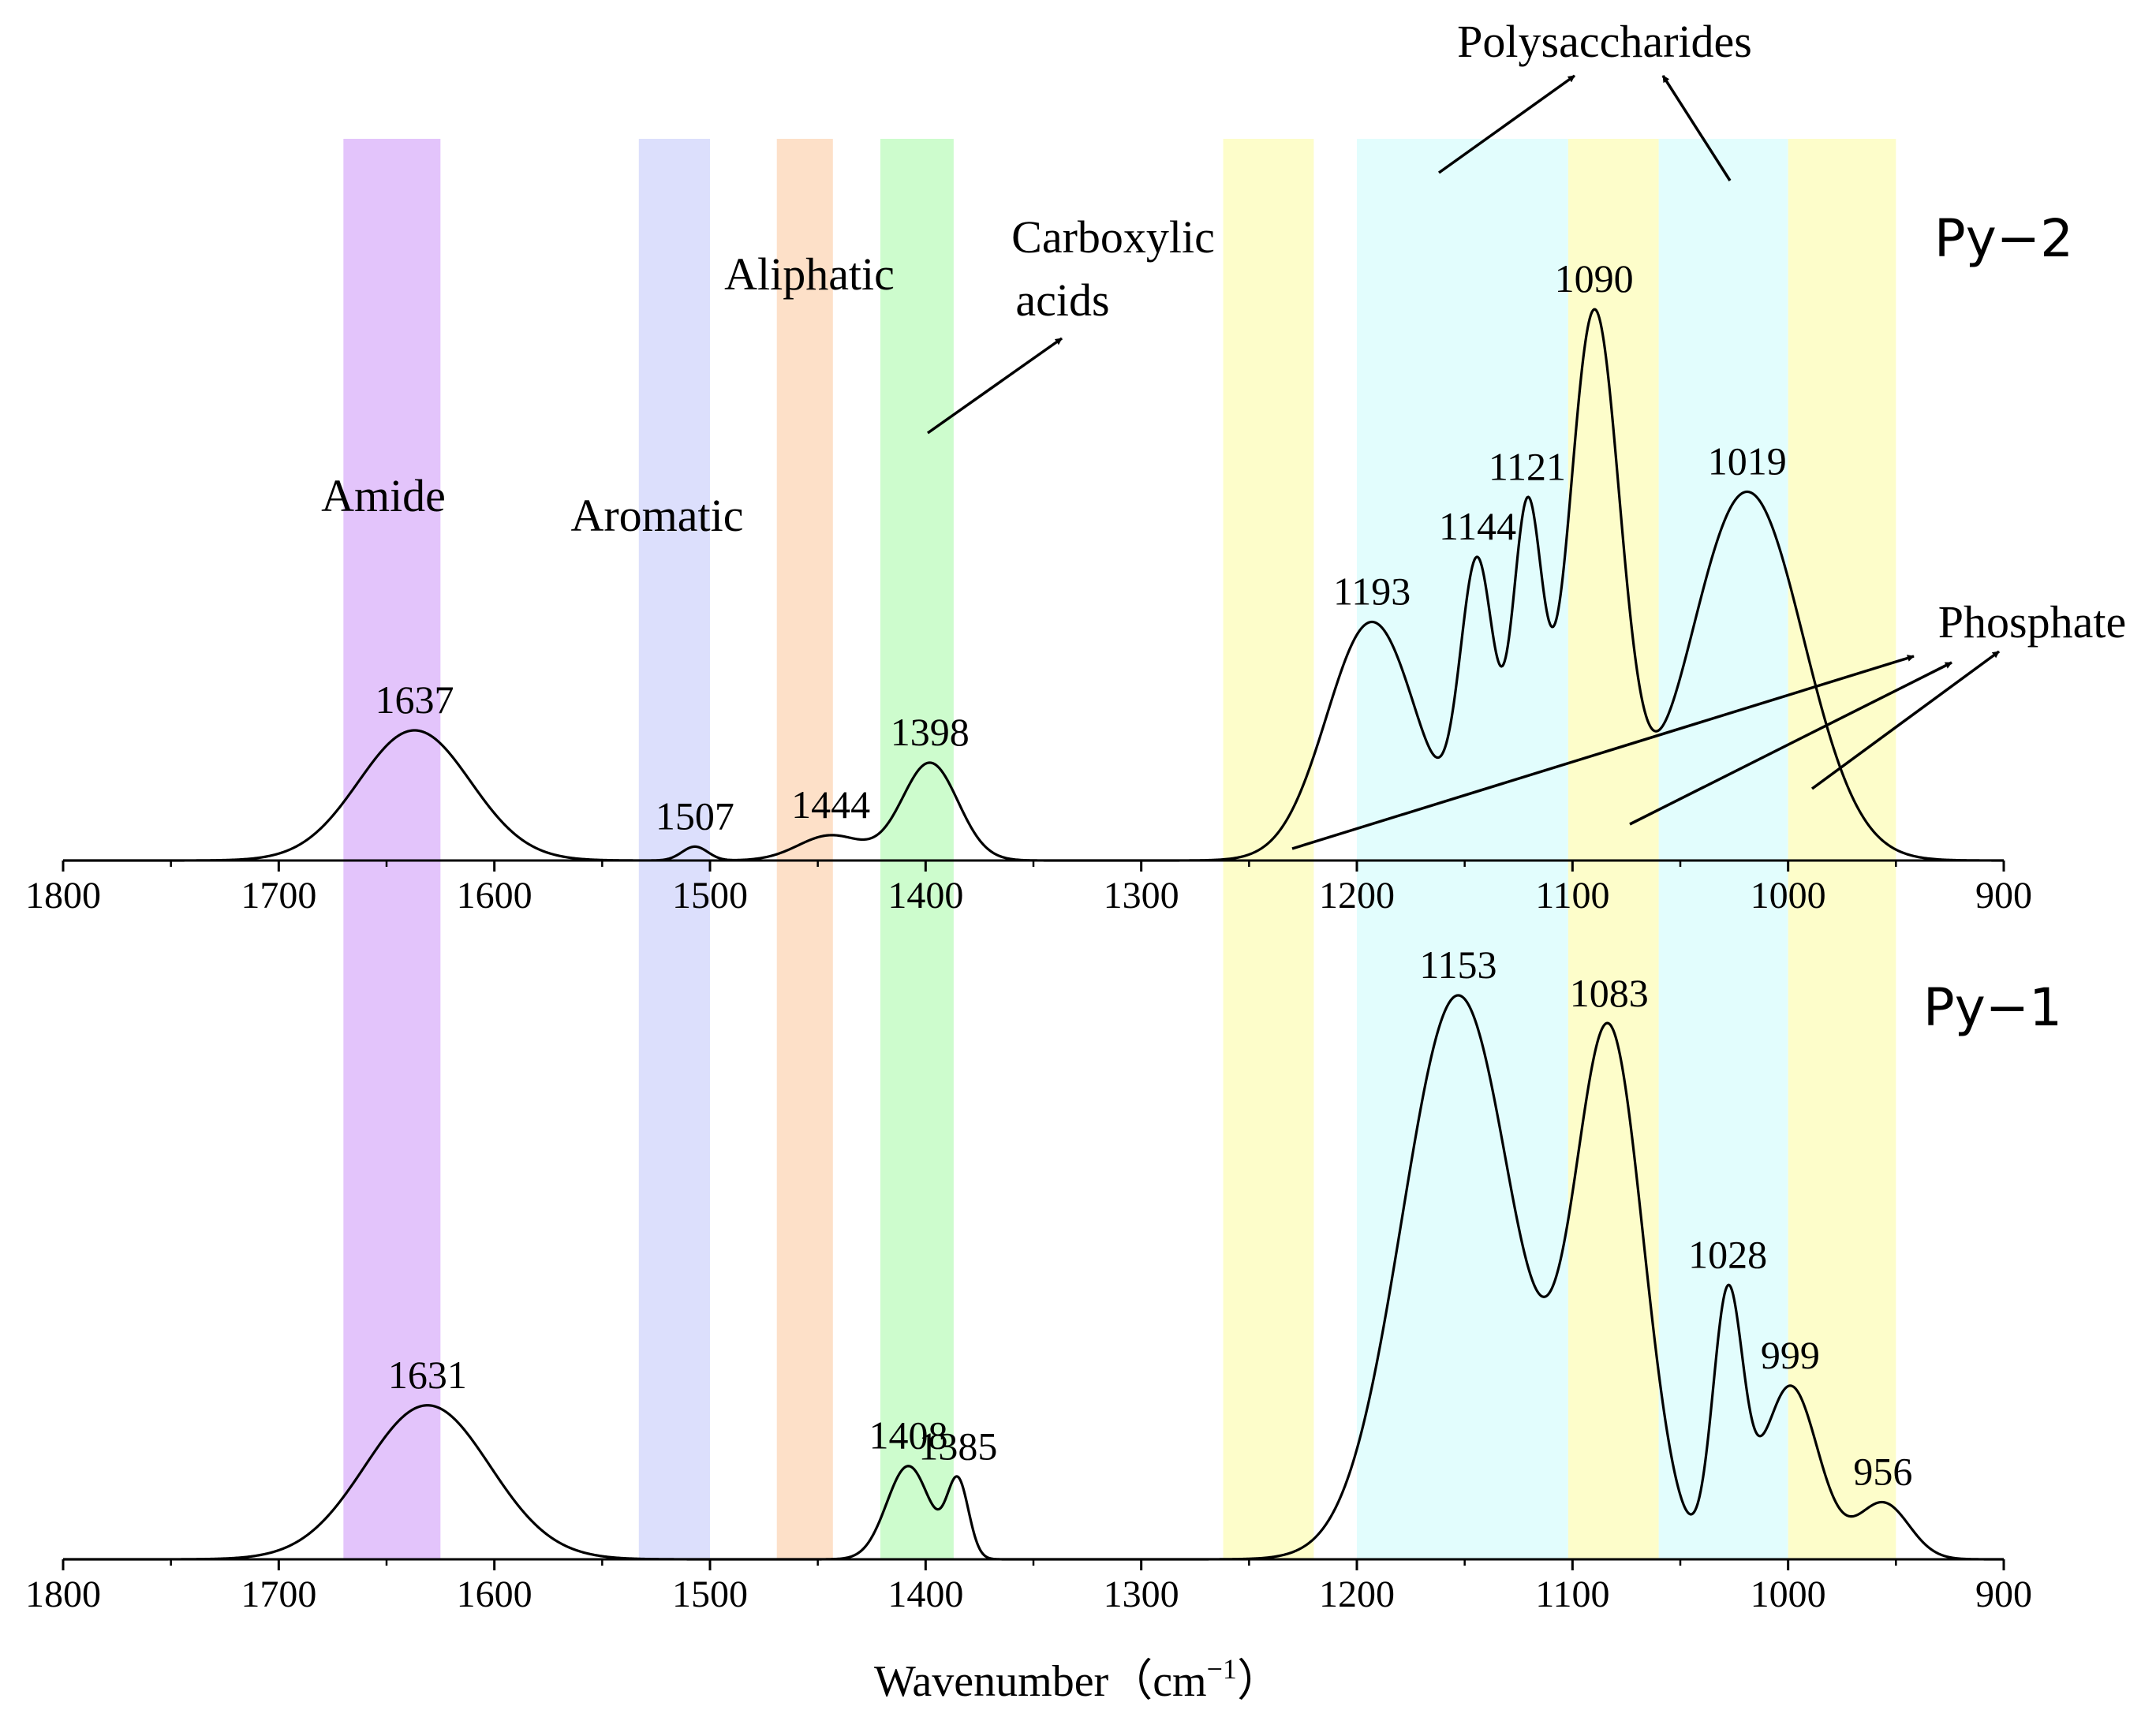 The image size is (2156, 1721). Describe the element at coordinates (804, 849) in the screenshot. I see `band-aliphatic` at that location.